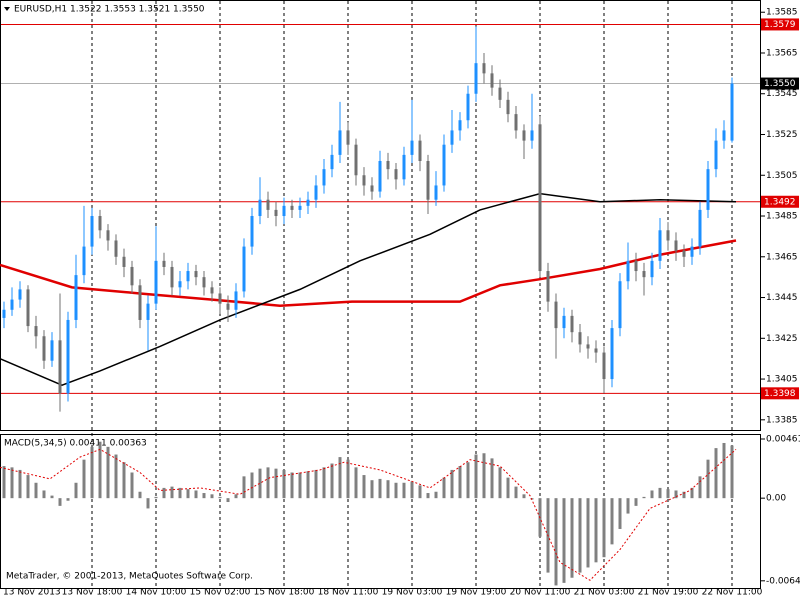 This screenshot has width=800, height=600. I want to click on y-tick-label: 1.3525, so click(782, 135).